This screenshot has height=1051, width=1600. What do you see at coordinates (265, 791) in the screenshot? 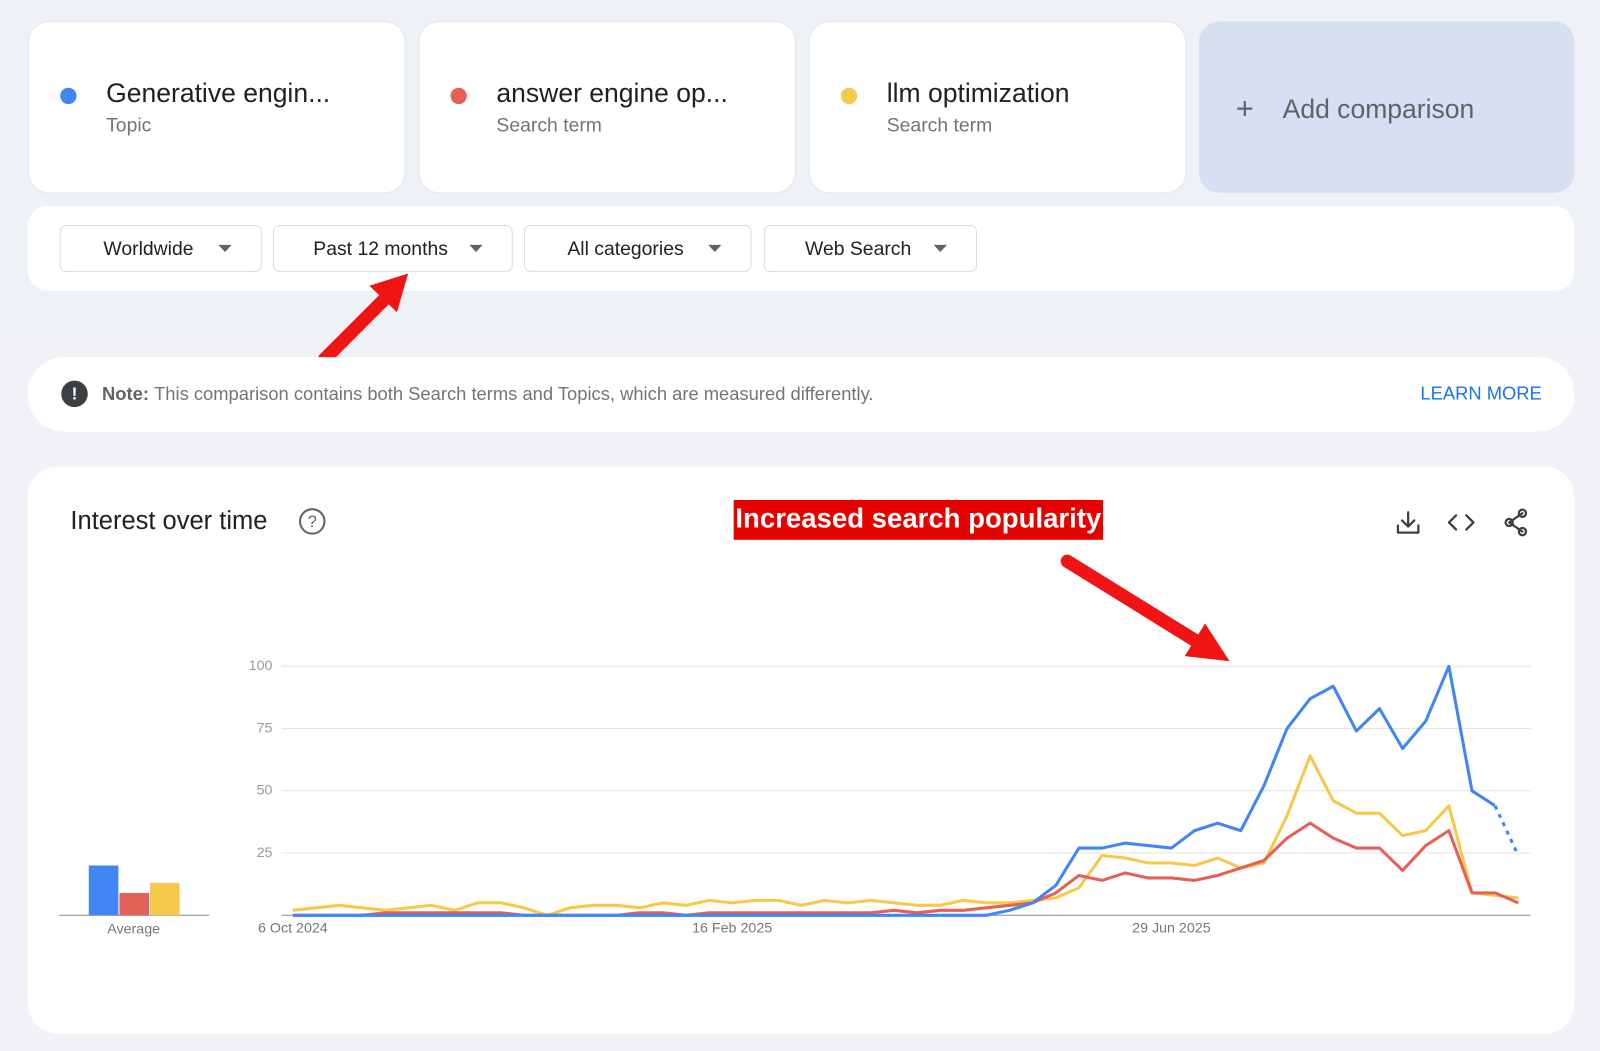
I see `y-tick-label: 50` at bounding box center [265, 791].